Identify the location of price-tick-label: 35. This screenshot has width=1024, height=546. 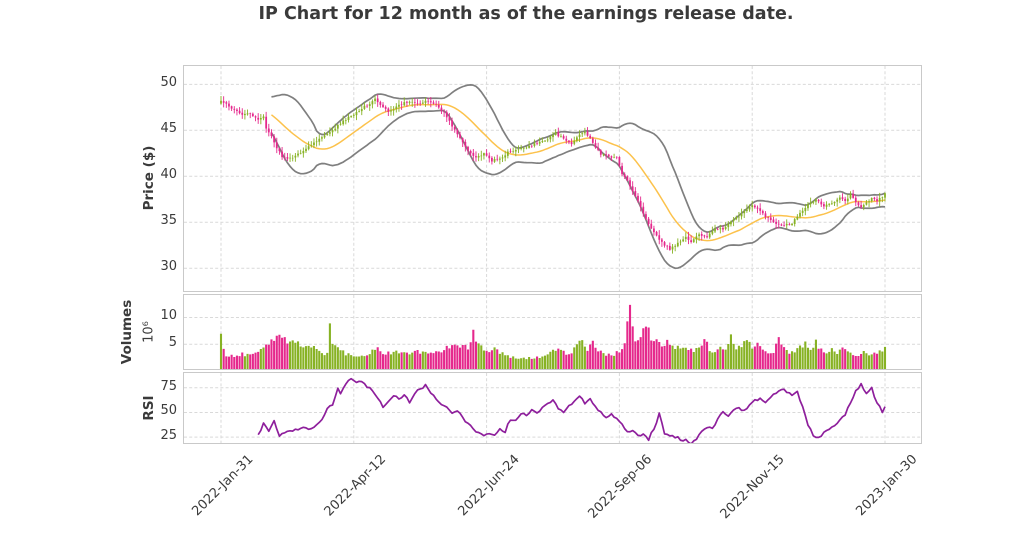
(168, 221).